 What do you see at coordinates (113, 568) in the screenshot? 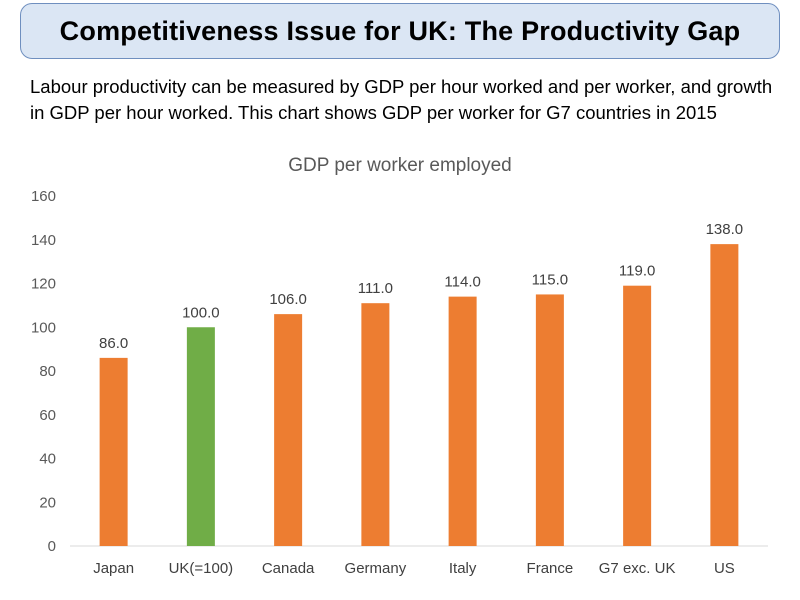
I see `category-label: Japan` at bounding box center [113, 568].